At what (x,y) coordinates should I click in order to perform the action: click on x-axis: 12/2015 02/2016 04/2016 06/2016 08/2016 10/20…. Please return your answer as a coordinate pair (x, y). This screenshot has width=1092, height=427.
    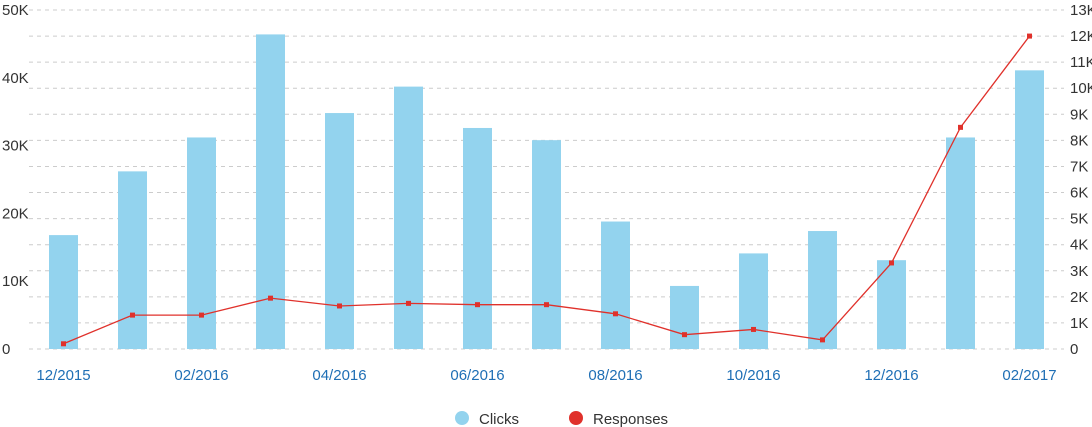
    Looking at the image, I should click on (546, 375).